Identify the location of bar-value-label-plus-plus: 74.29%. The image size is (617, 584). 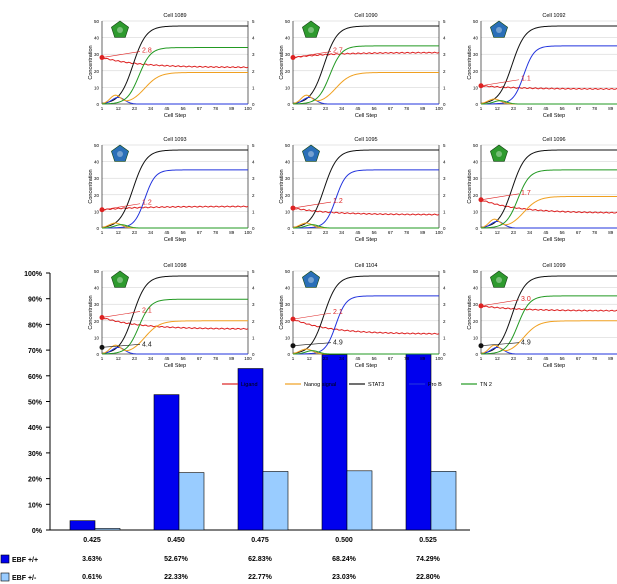
(428, 559).